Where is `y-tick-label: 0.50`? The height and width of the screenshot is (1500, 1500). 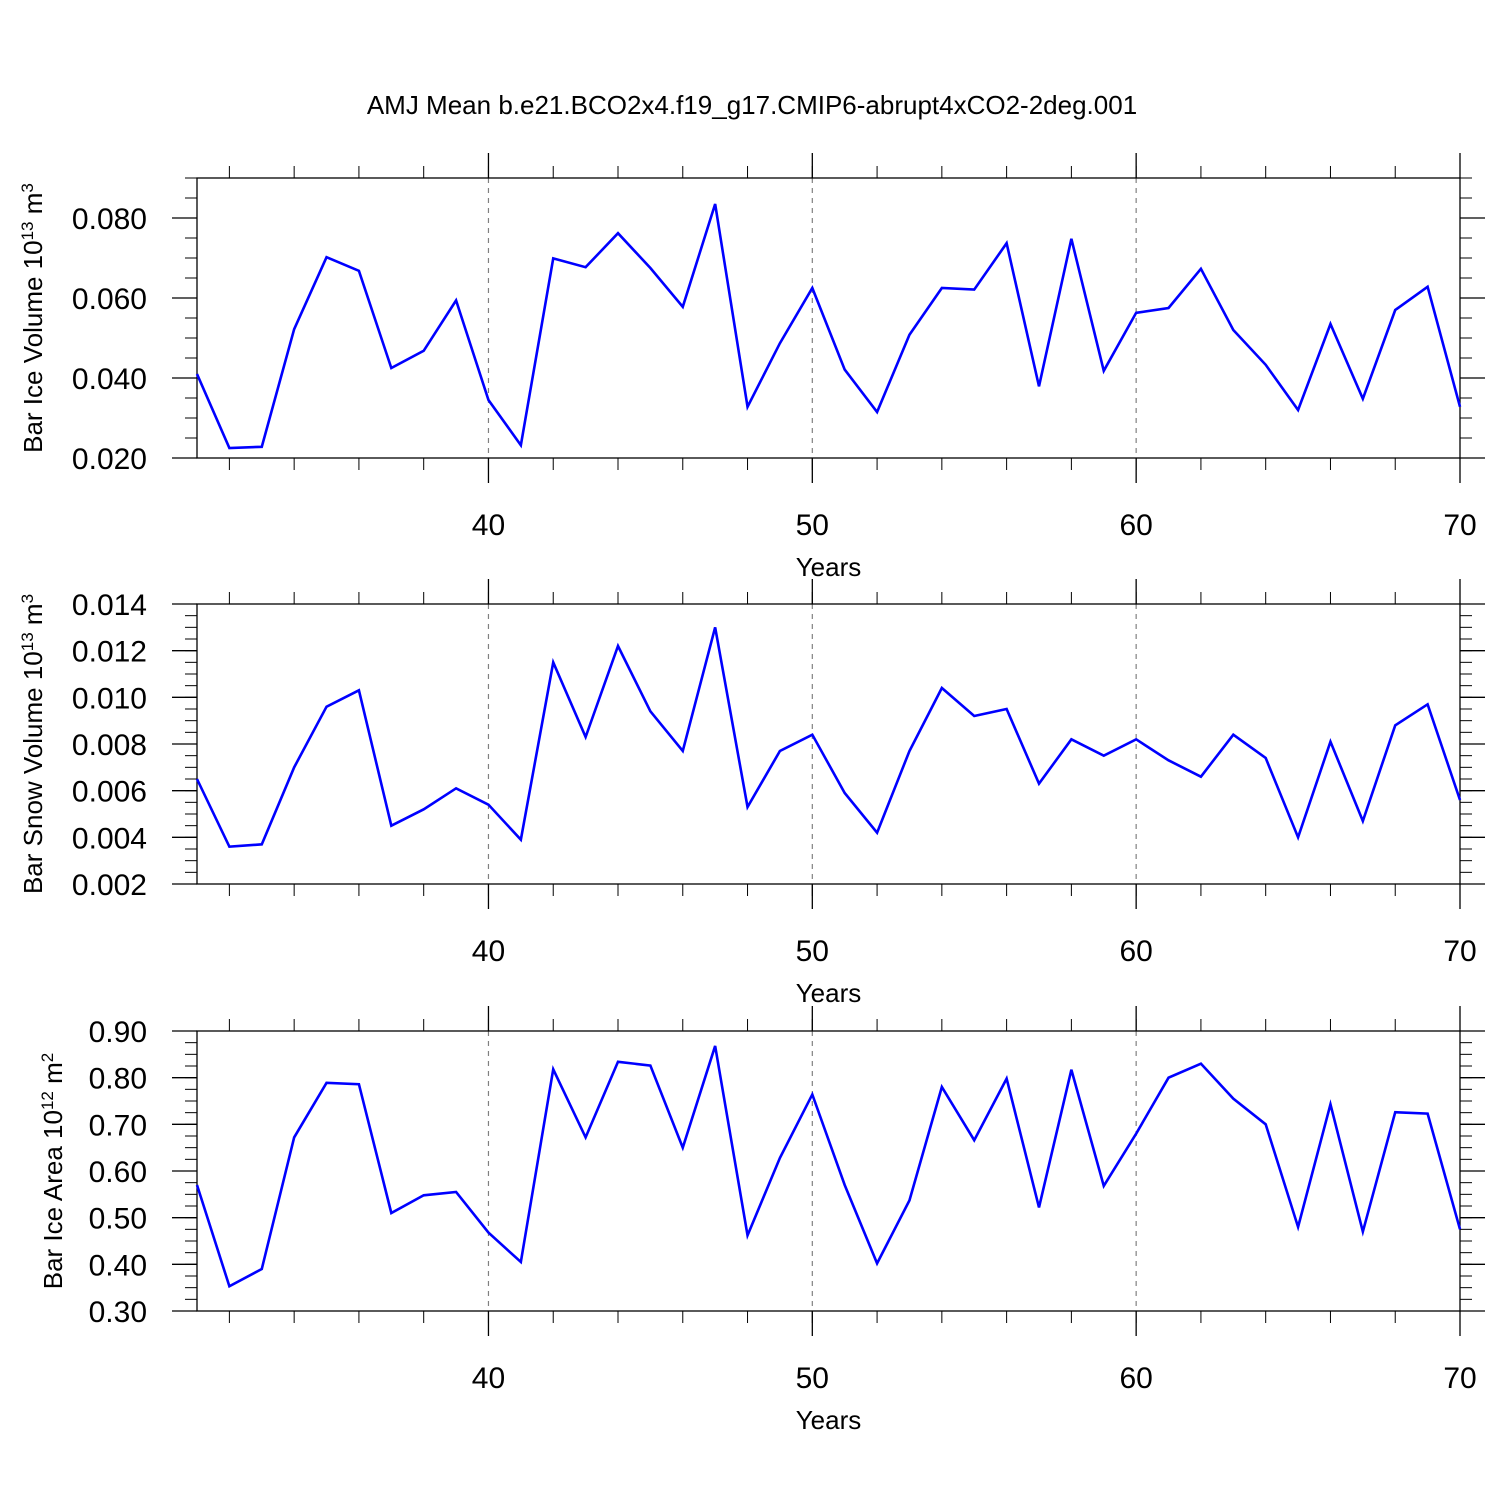 y-tick-label: 0.50 is located at coordinates (118, 1219).